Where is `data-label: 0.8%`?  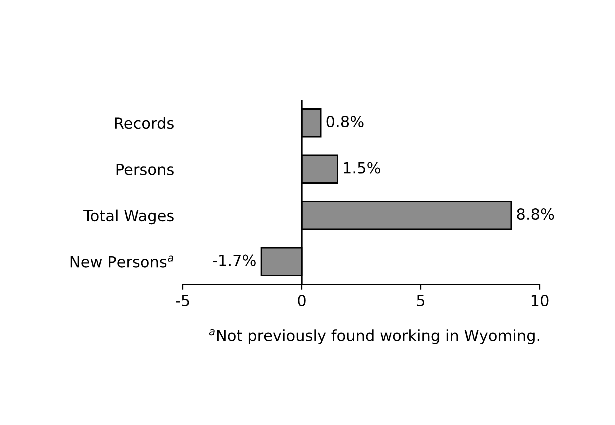
data-label: 0.8% is located at coordinates (345, 122).